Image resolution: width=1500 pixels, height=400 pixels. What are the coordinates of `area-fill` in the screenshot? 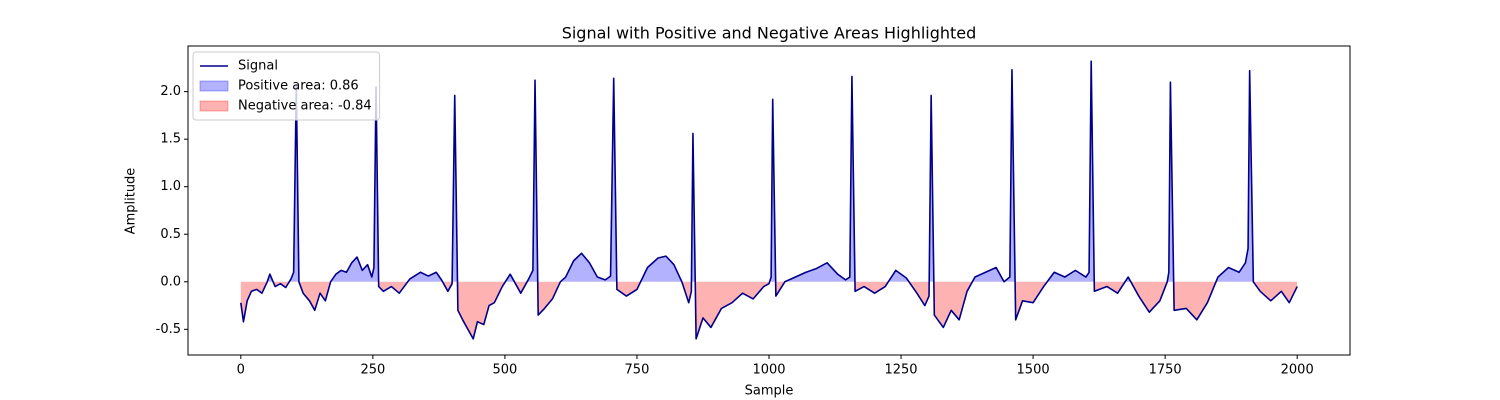 It's located at (769, 310).